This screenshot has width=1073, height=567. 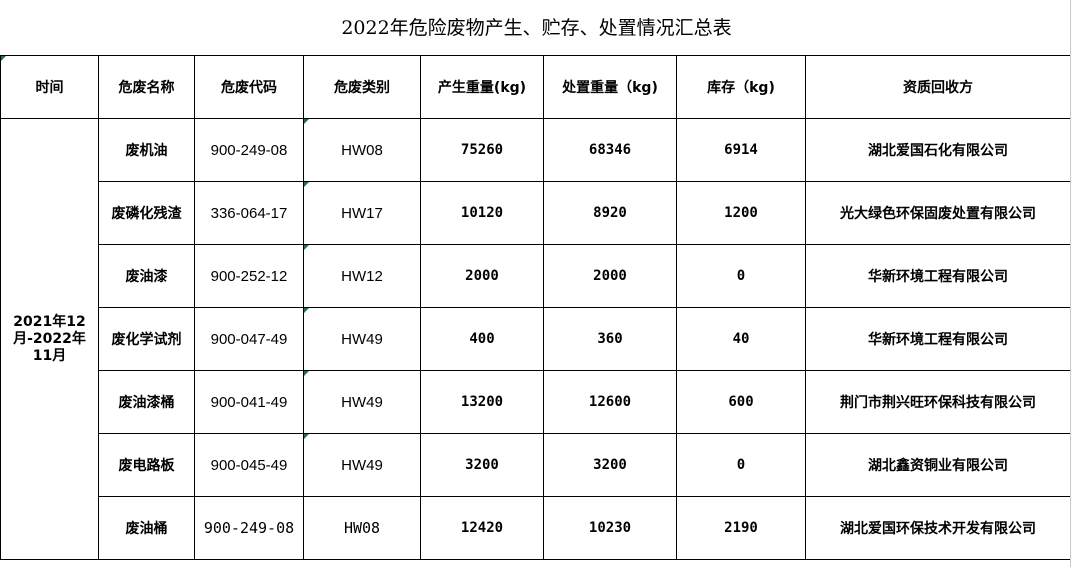 I want to click on cell-disposed: 3200, so click(x=610, y=465).